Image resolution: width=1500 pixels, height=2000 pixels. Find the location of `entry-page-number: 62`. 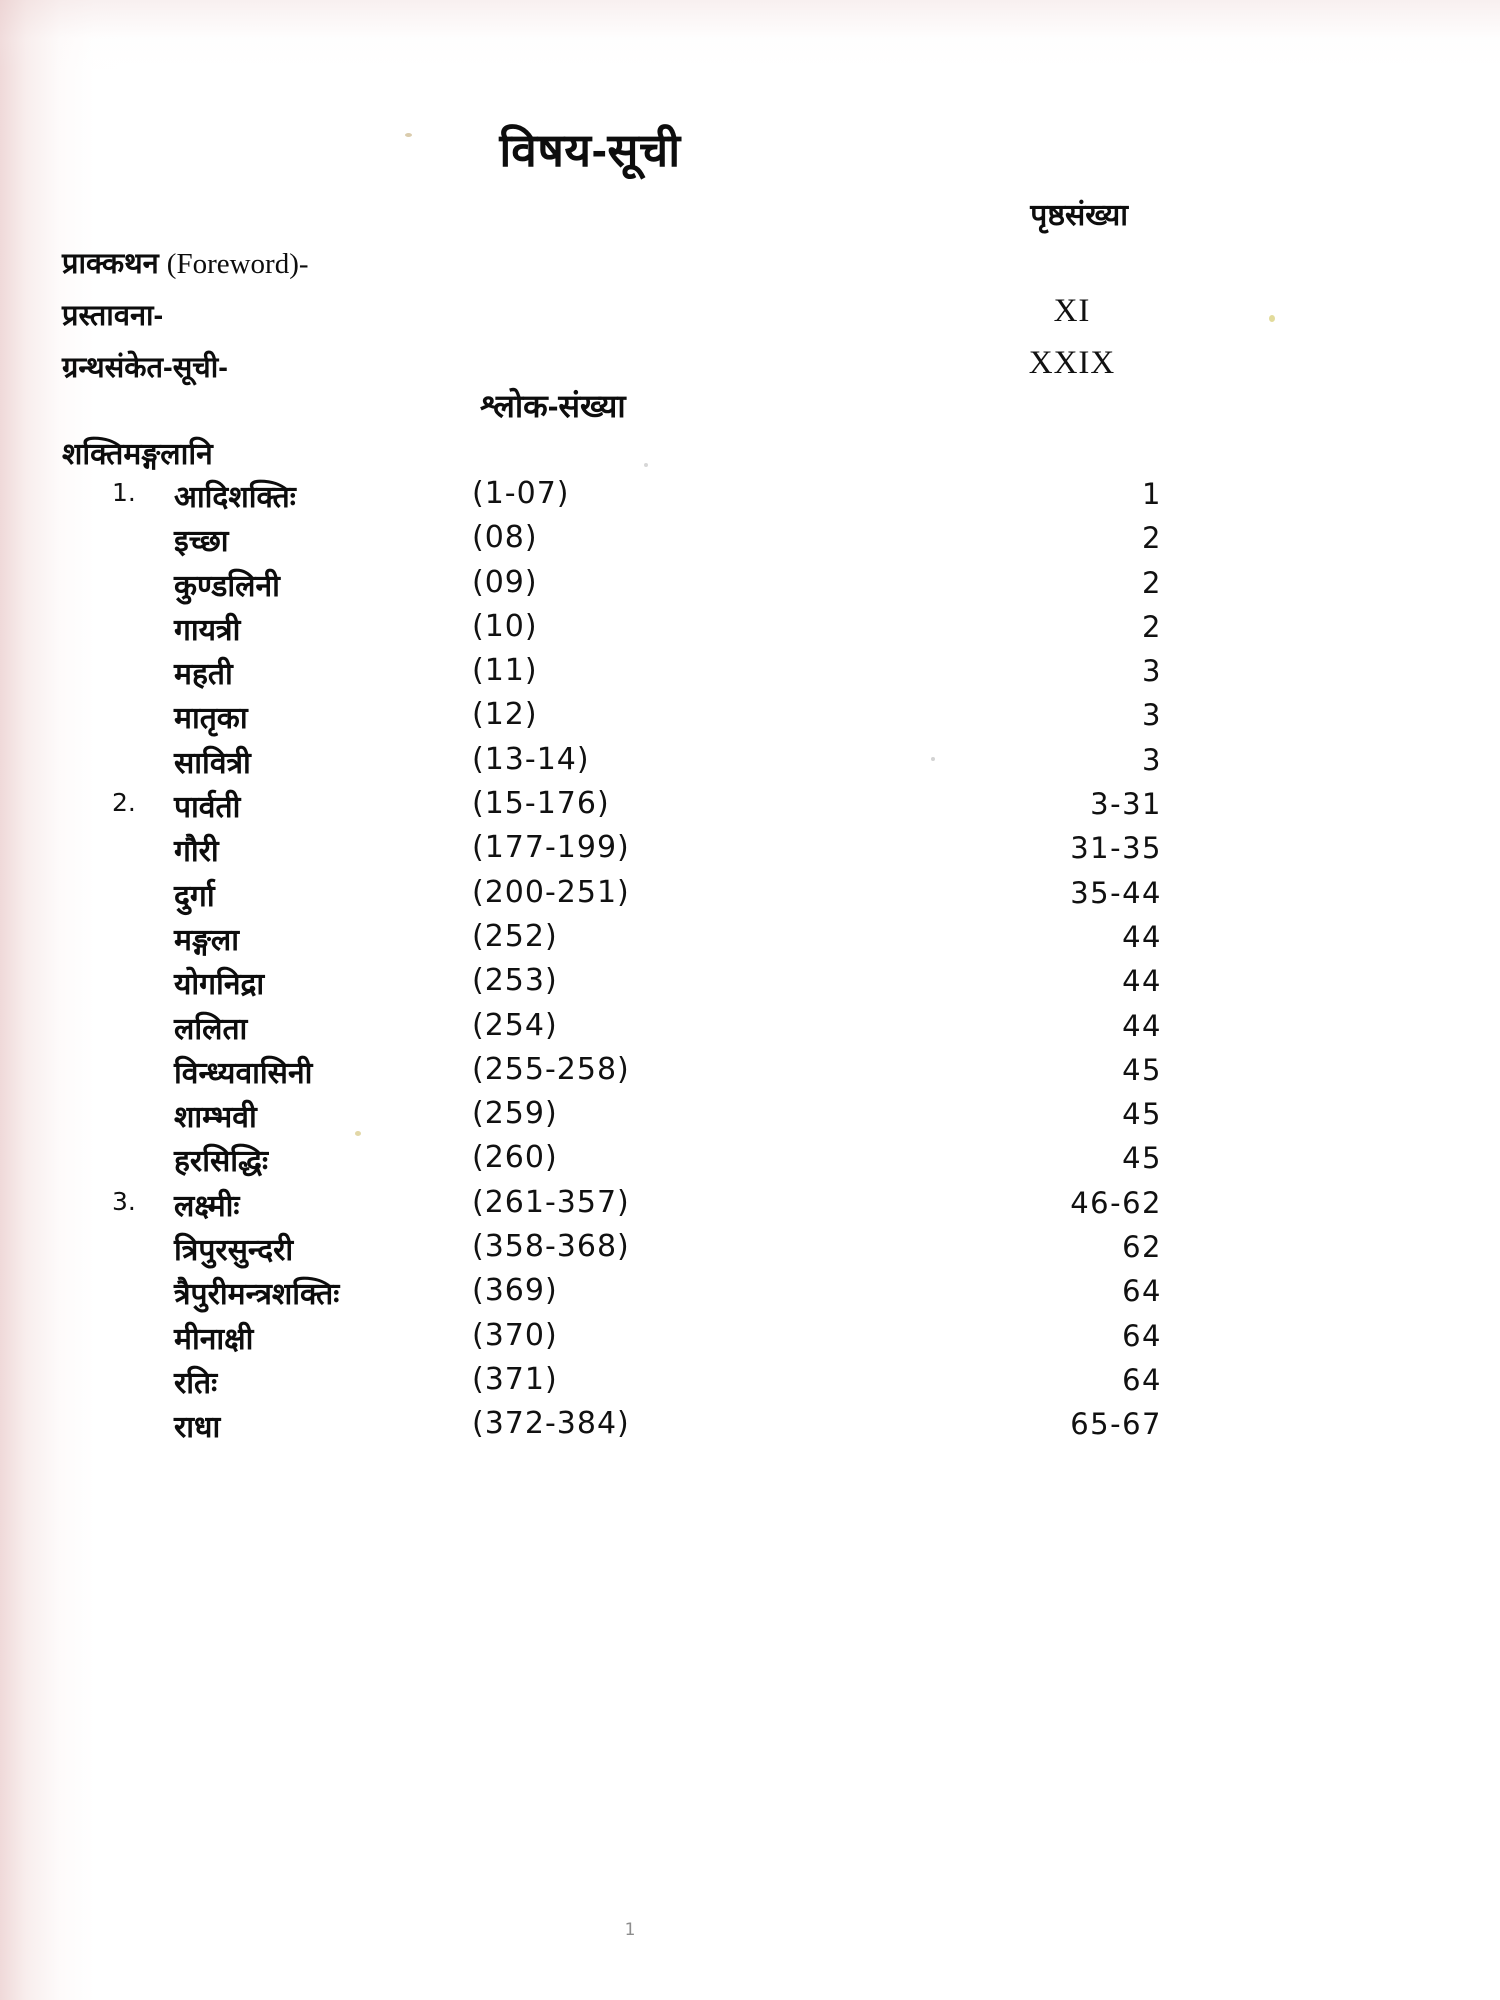

entry-page-number: 62 is located at coordinates (1142, 1247).